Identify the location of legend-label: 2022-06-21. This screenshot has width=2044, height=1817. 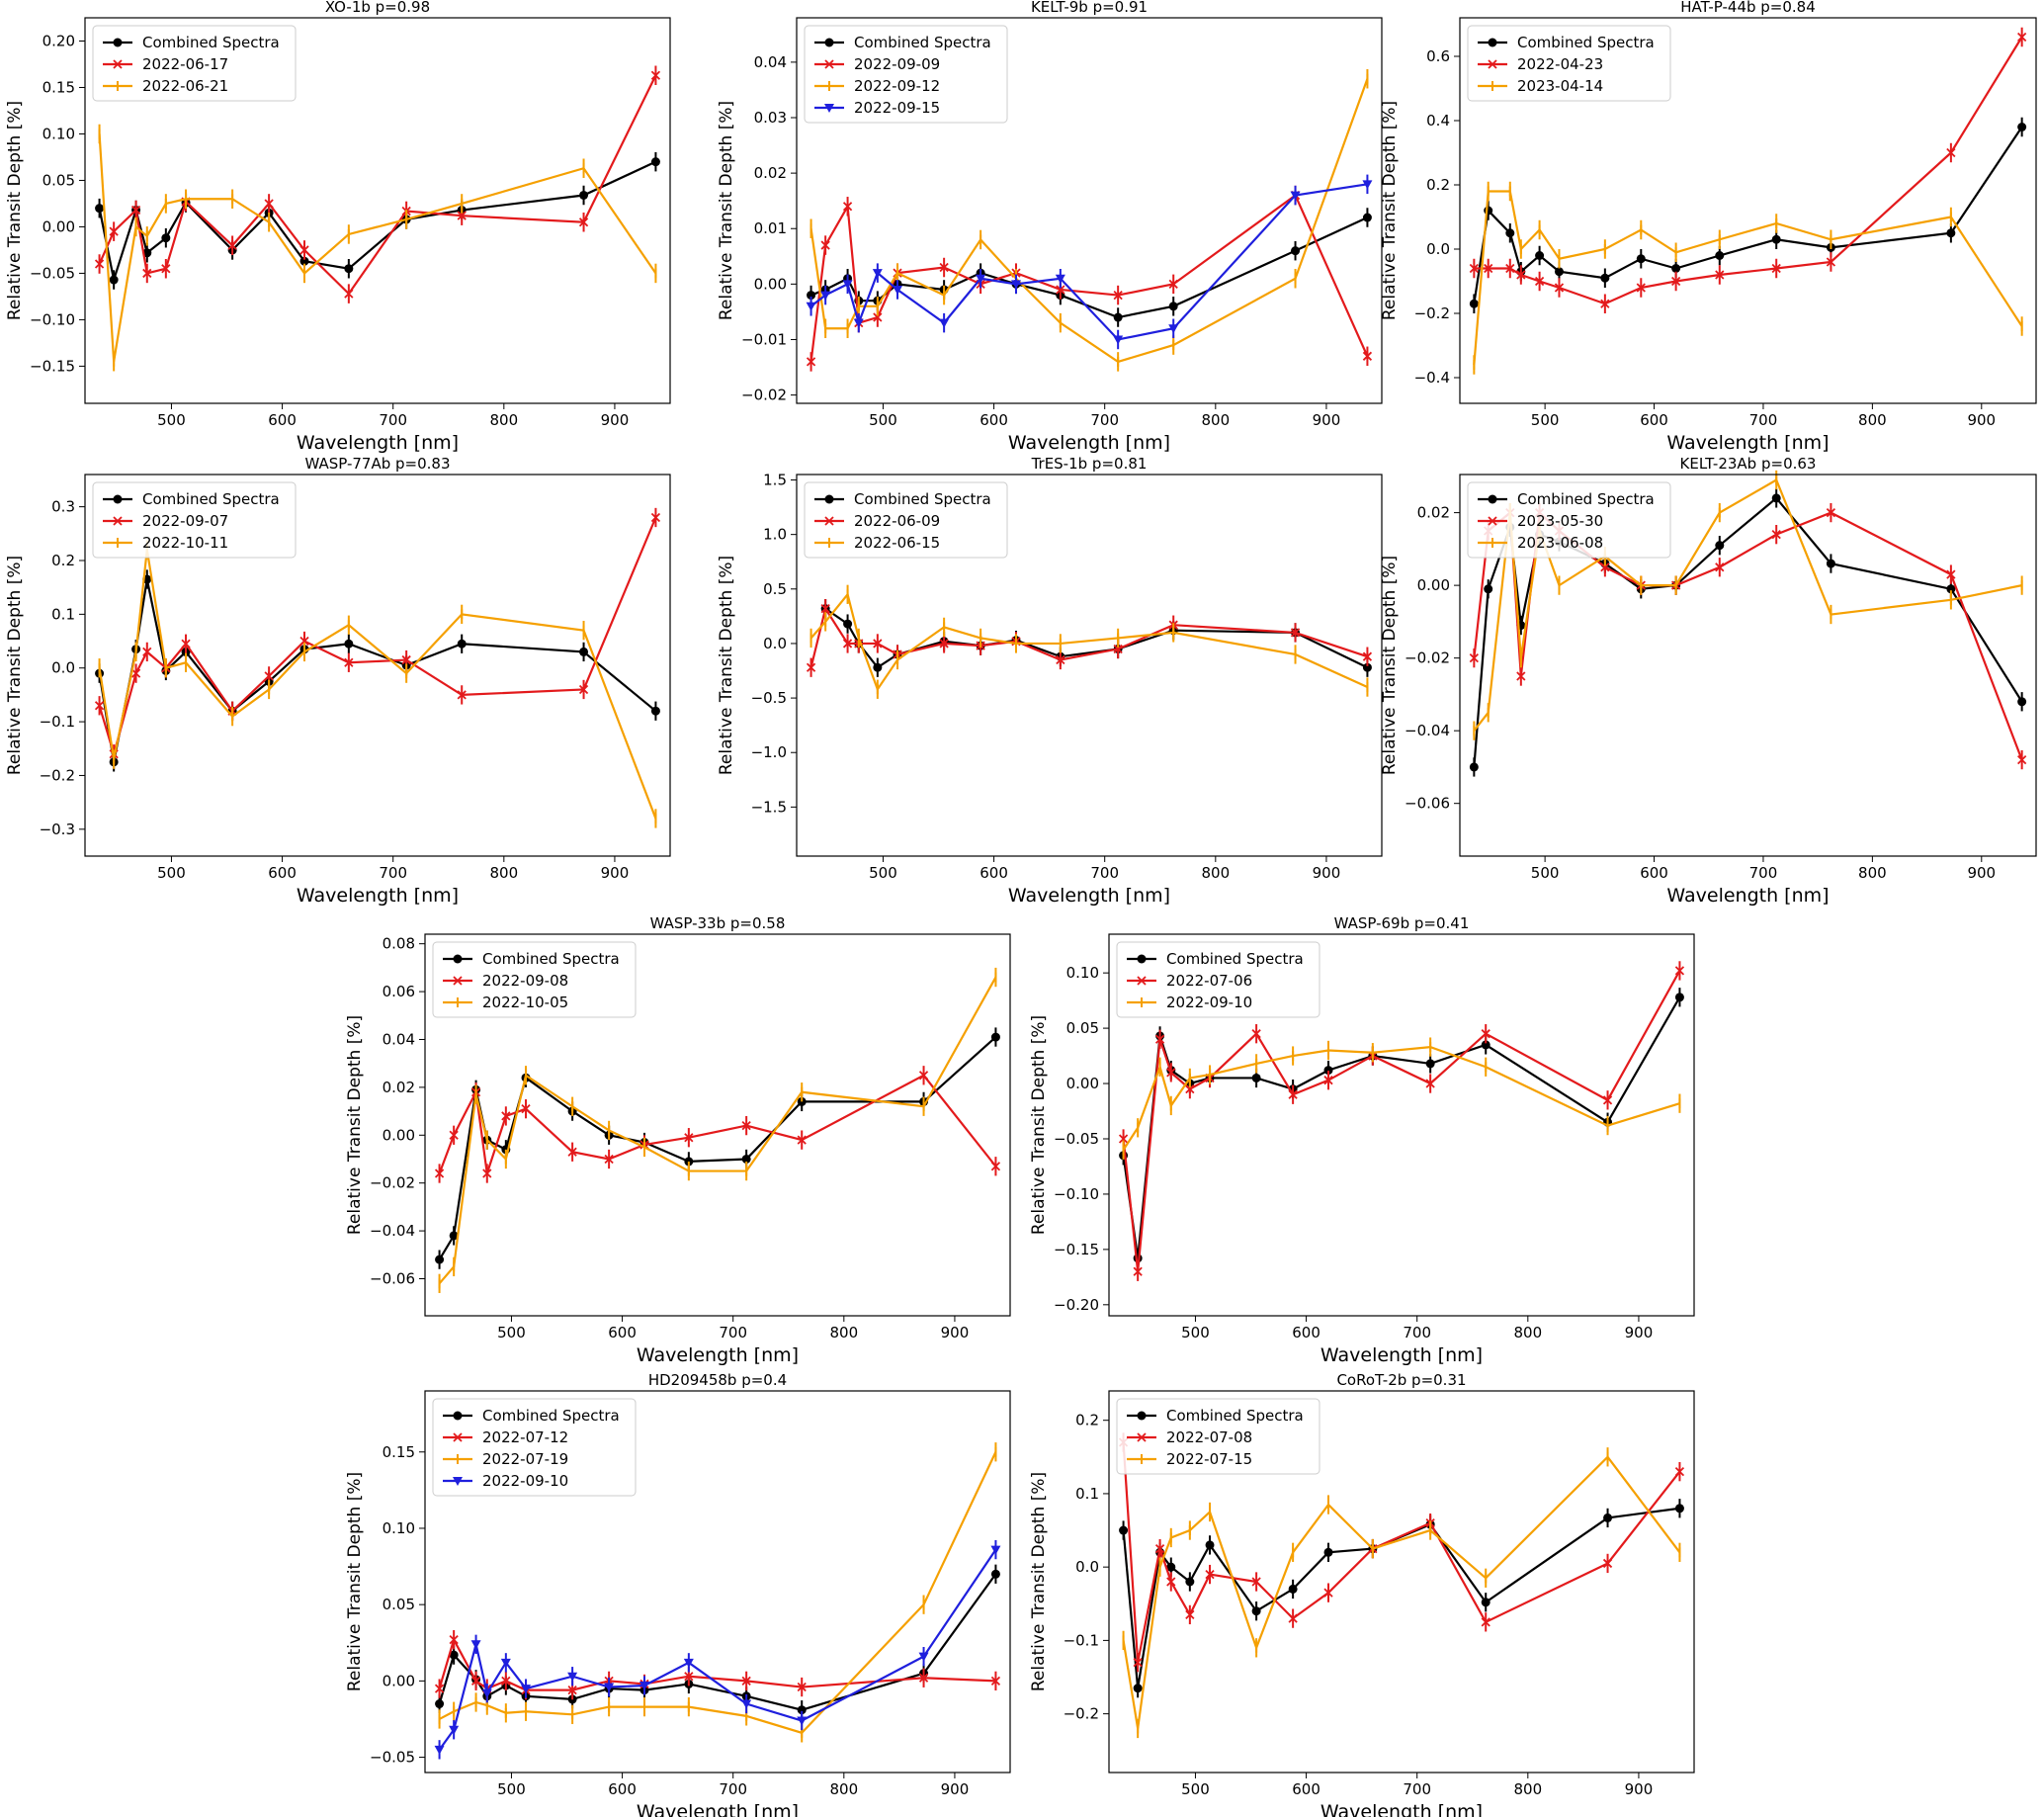
(185, 86).